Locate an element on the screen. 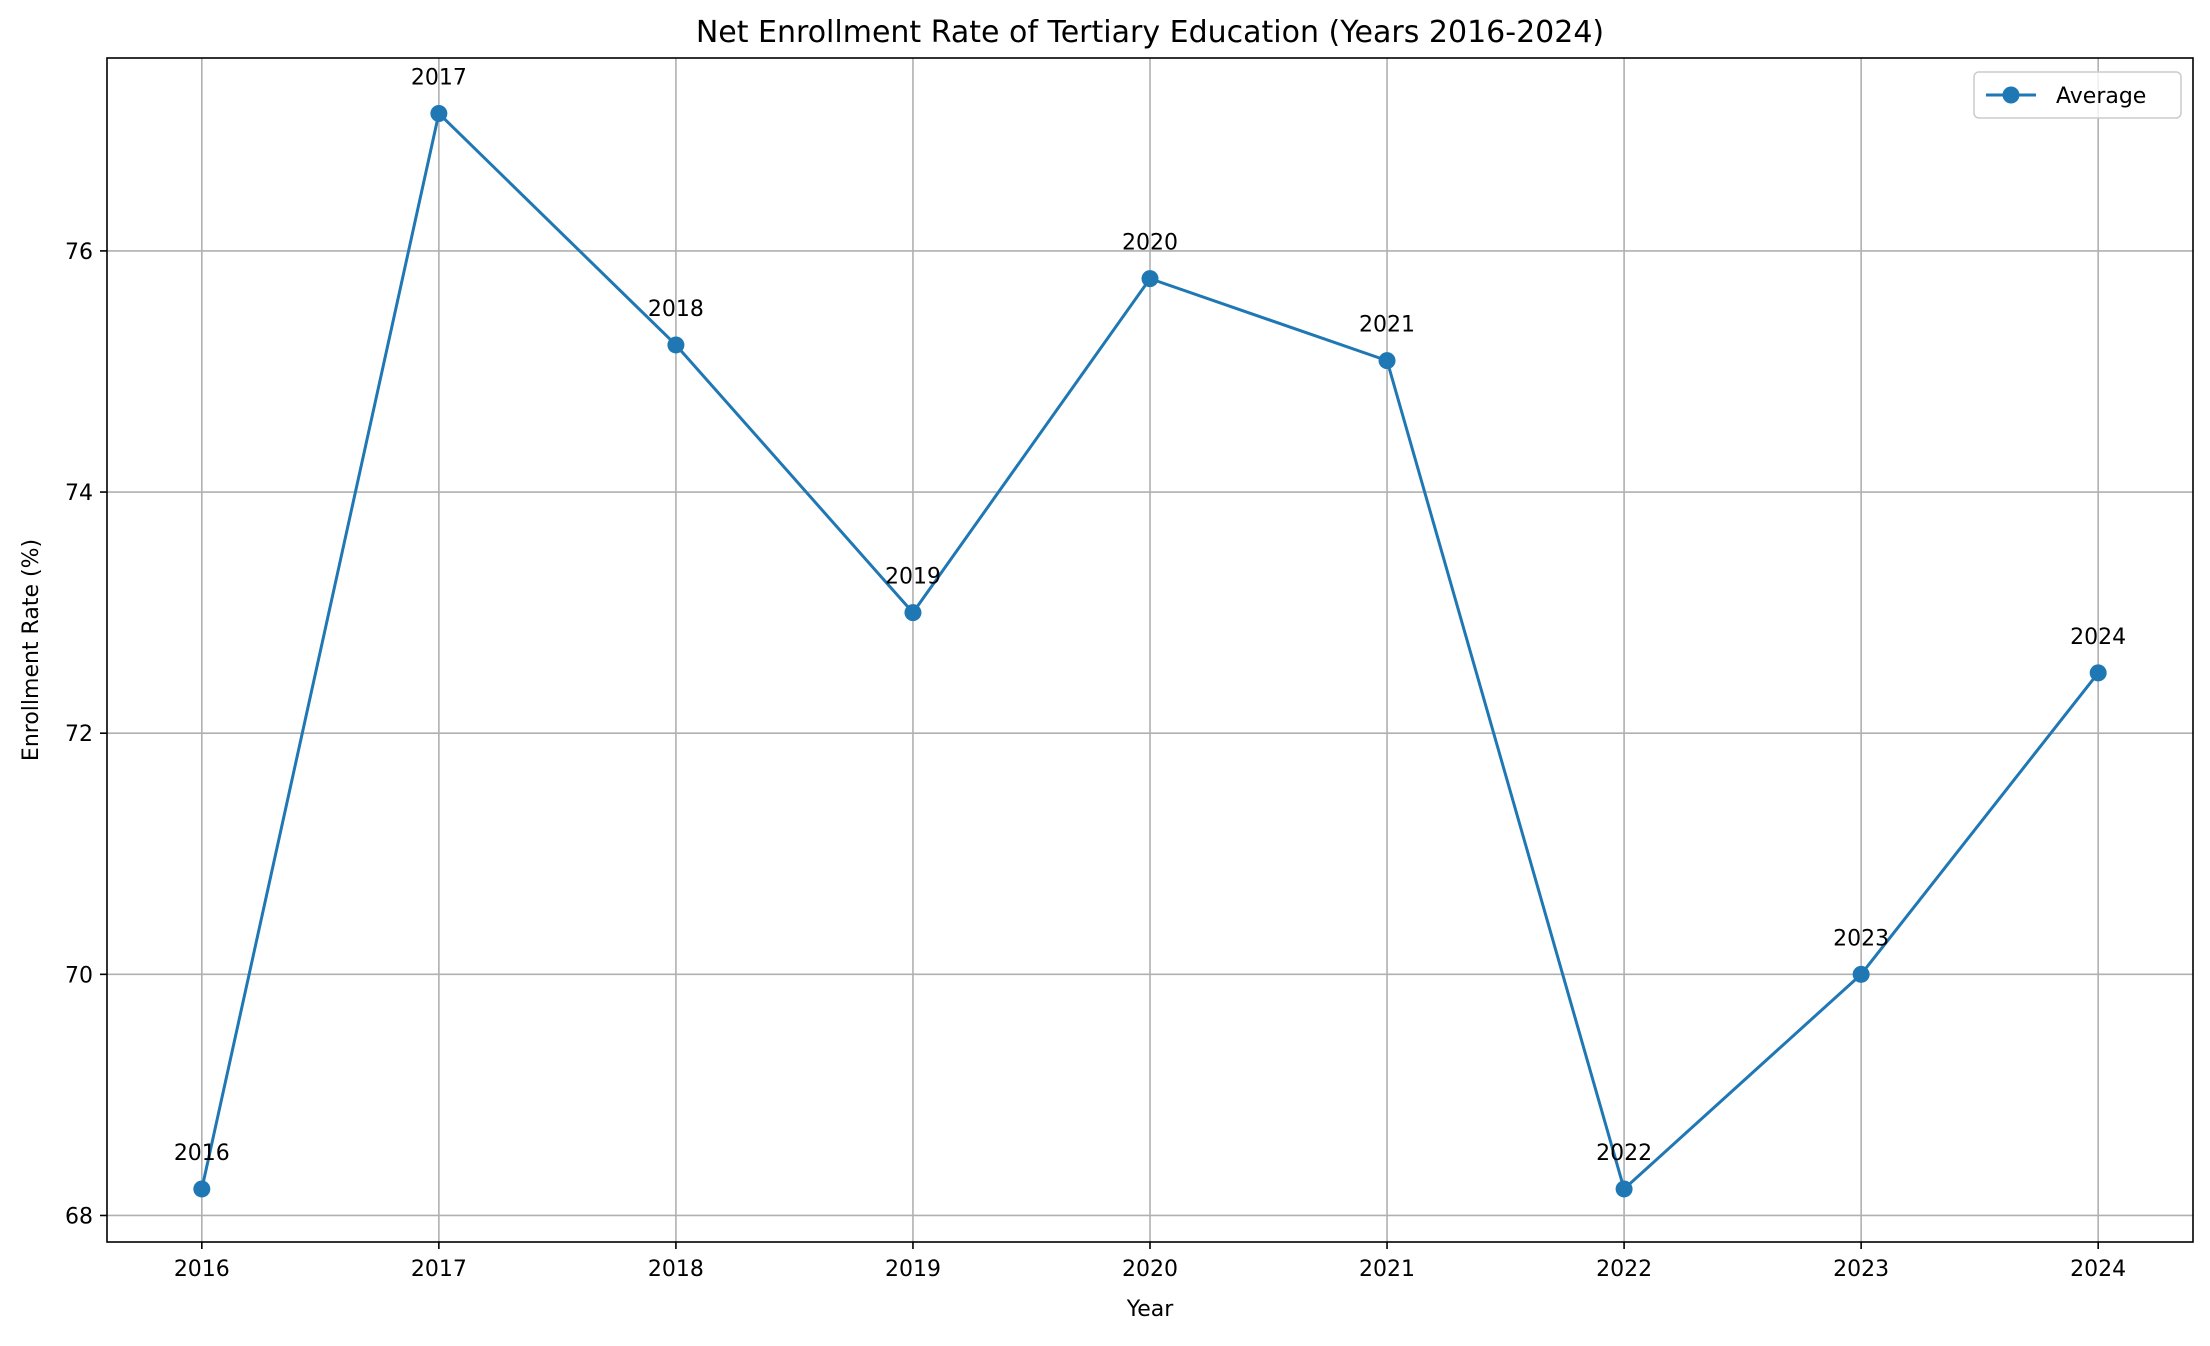 Image resolution: width=2210 pixels, height=1346 pixels. x-tick-label: 2021 is located at coordinates (1387, 1269).